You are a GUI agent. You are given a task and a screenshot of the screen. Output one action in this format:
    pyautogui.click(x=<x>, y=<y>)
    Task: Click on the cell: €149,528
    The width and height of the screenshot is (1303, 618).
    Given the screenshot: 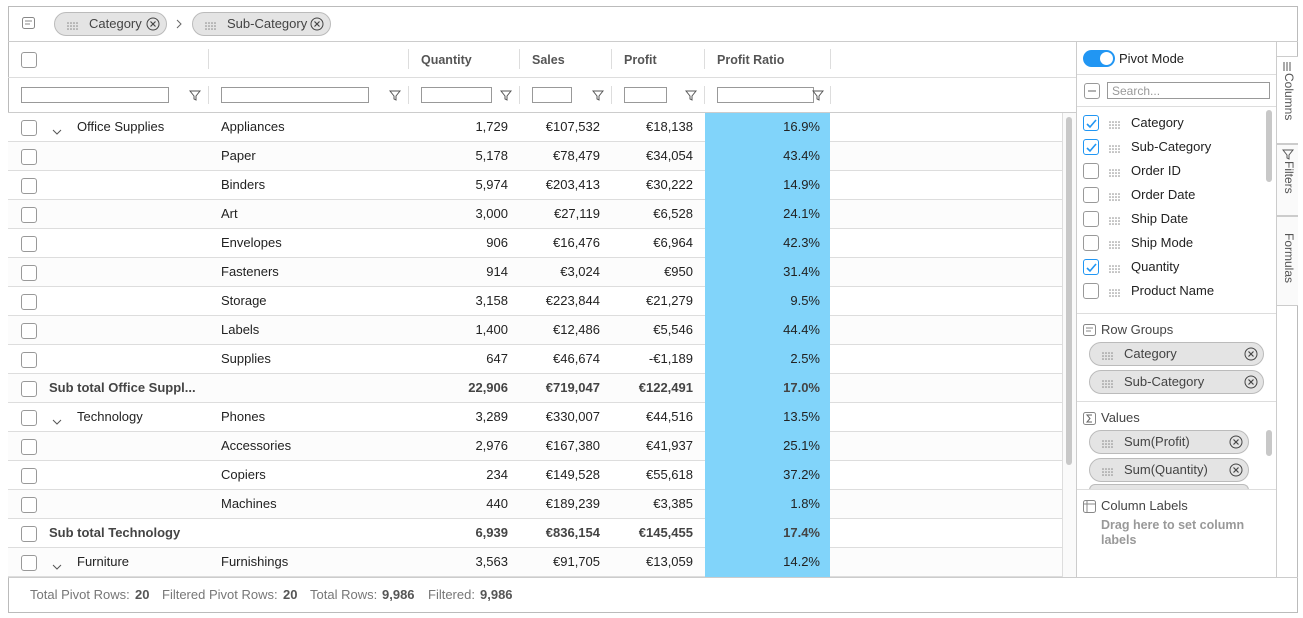 What is the action you would take?
    pyautogui.click(x=572, y=474)
    